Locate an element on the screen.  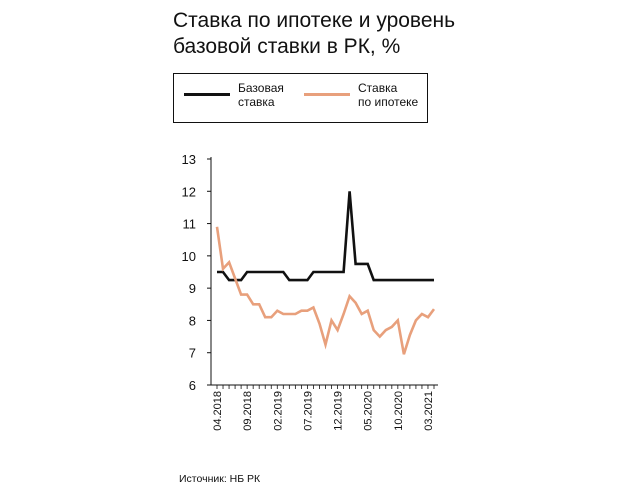
source-note: Источник: НБ РК is located at coordinates (220, 479).